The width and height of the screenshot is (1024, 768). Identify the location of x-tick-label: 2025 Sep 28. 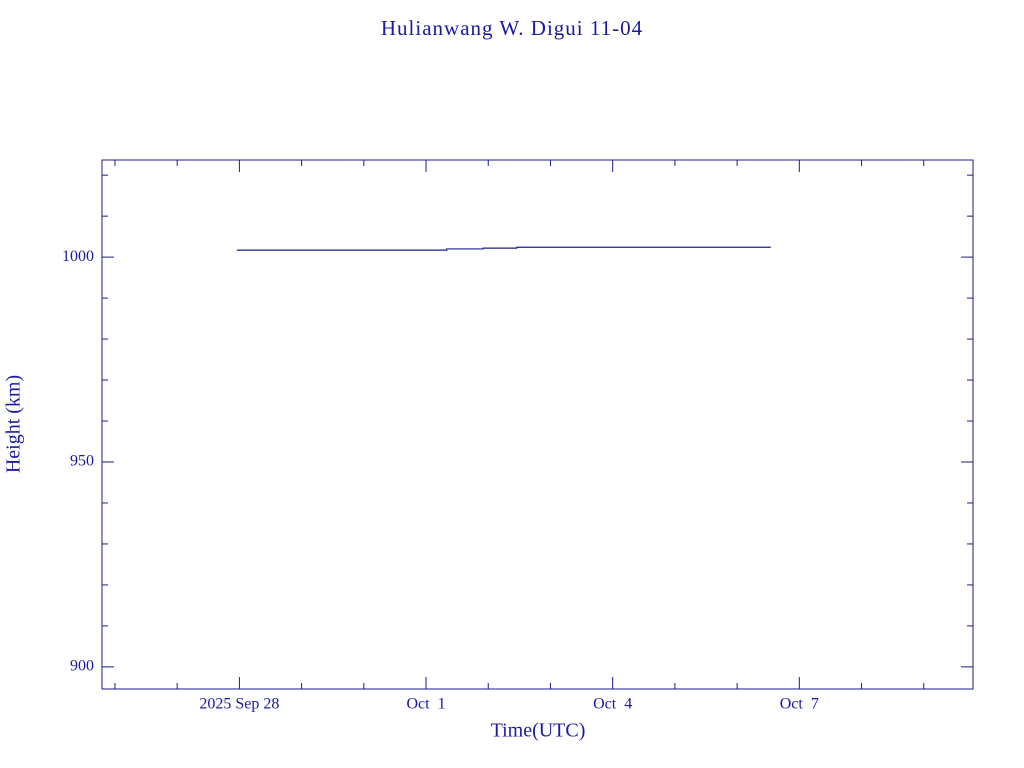
(239, 704).